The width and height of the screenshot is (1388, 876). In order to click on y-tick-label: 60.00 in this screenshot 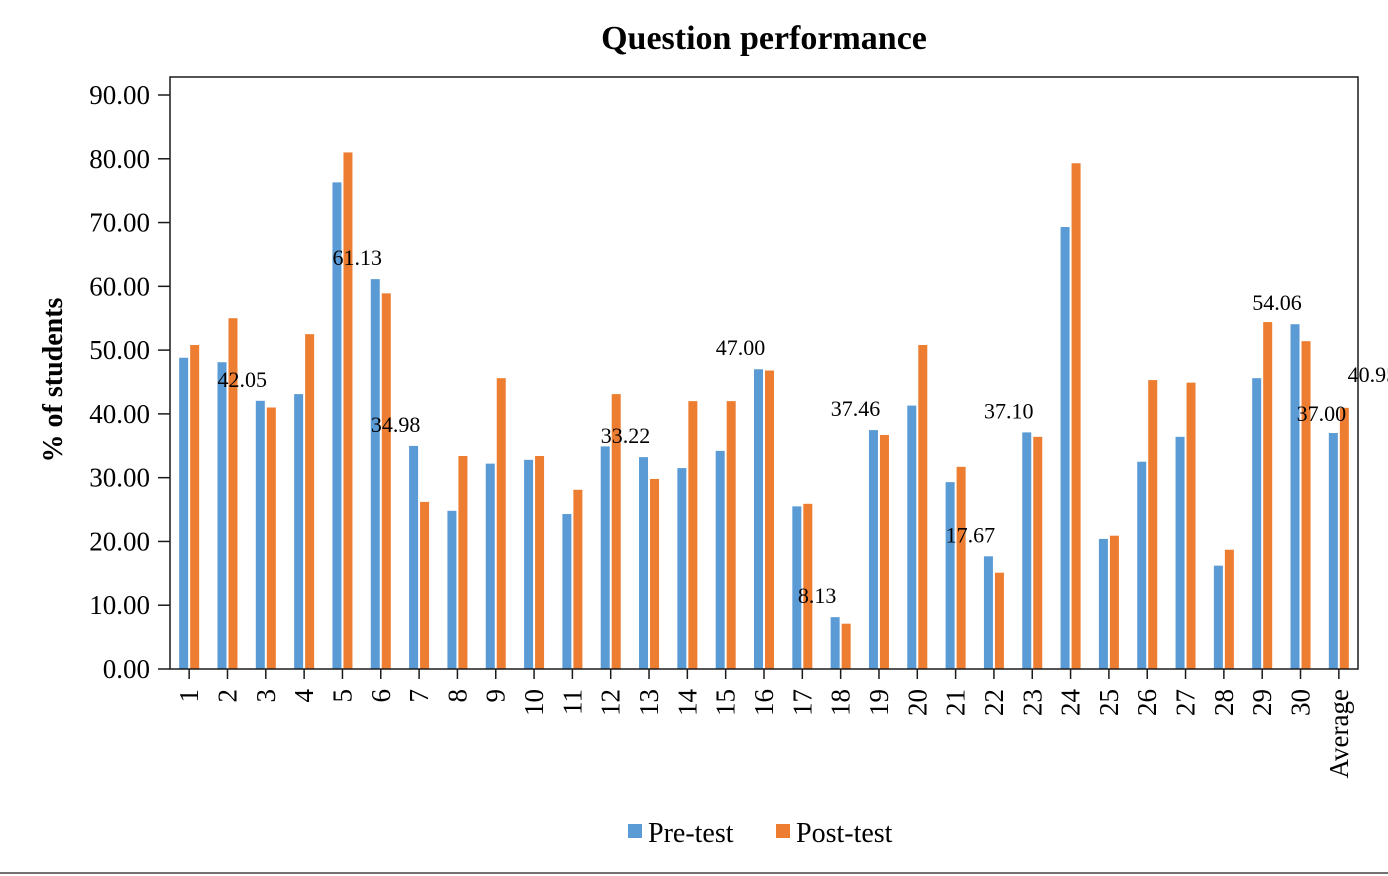, I will do `click(119, 286)`.